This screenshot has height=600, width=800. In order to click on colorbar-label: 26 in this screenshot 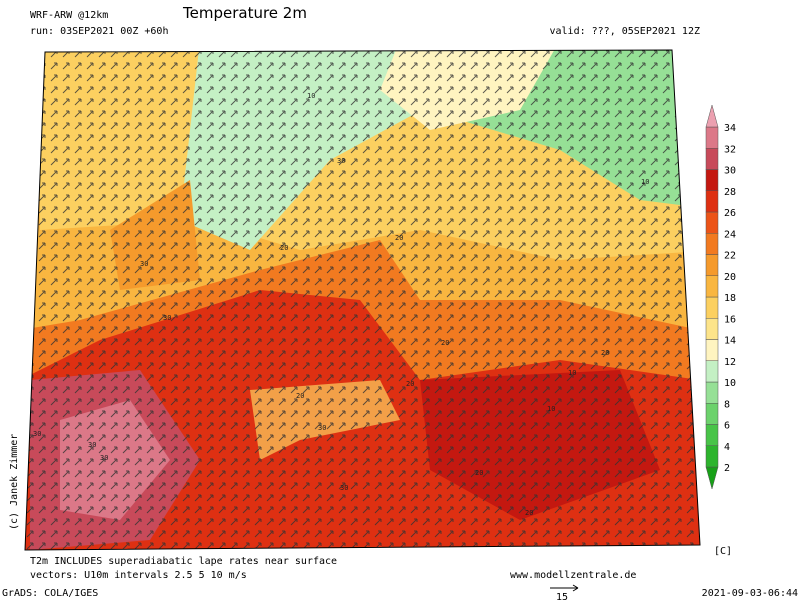, I will do `click(730, 213)`.